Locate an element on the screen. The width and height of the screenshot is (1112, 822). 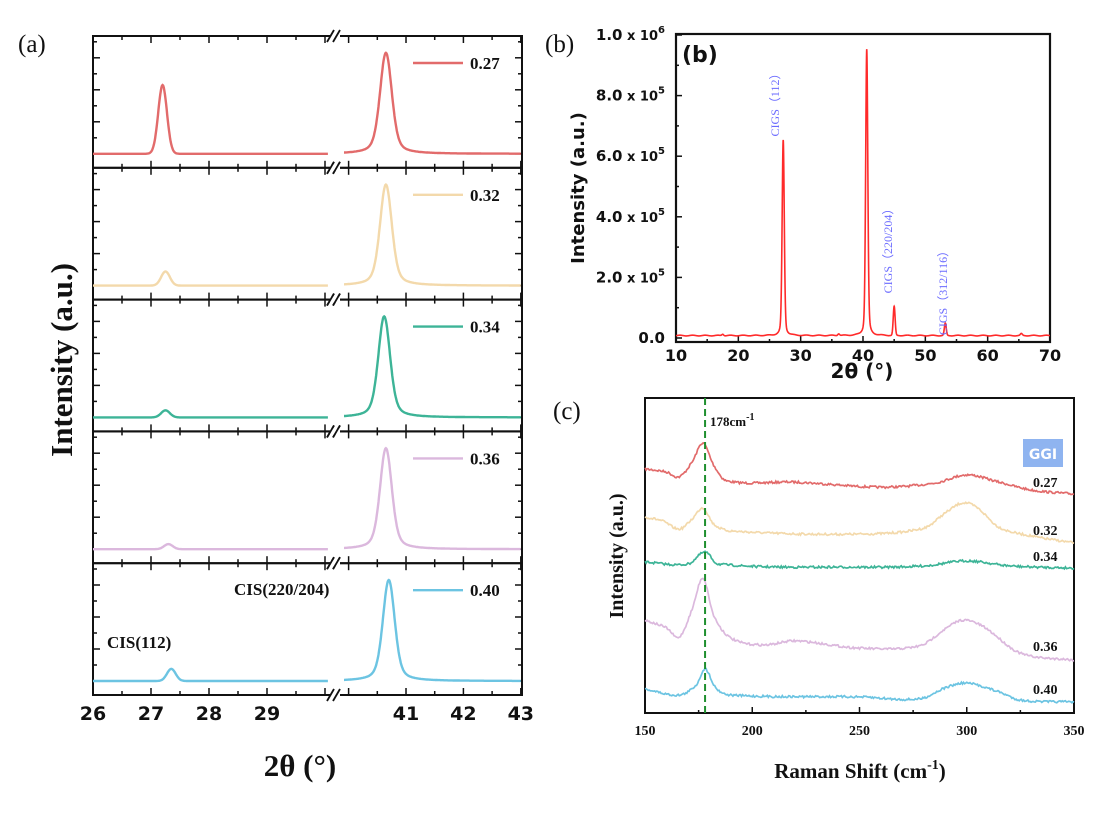
x-tick-label: 30 is located at coordinates (801, 355).